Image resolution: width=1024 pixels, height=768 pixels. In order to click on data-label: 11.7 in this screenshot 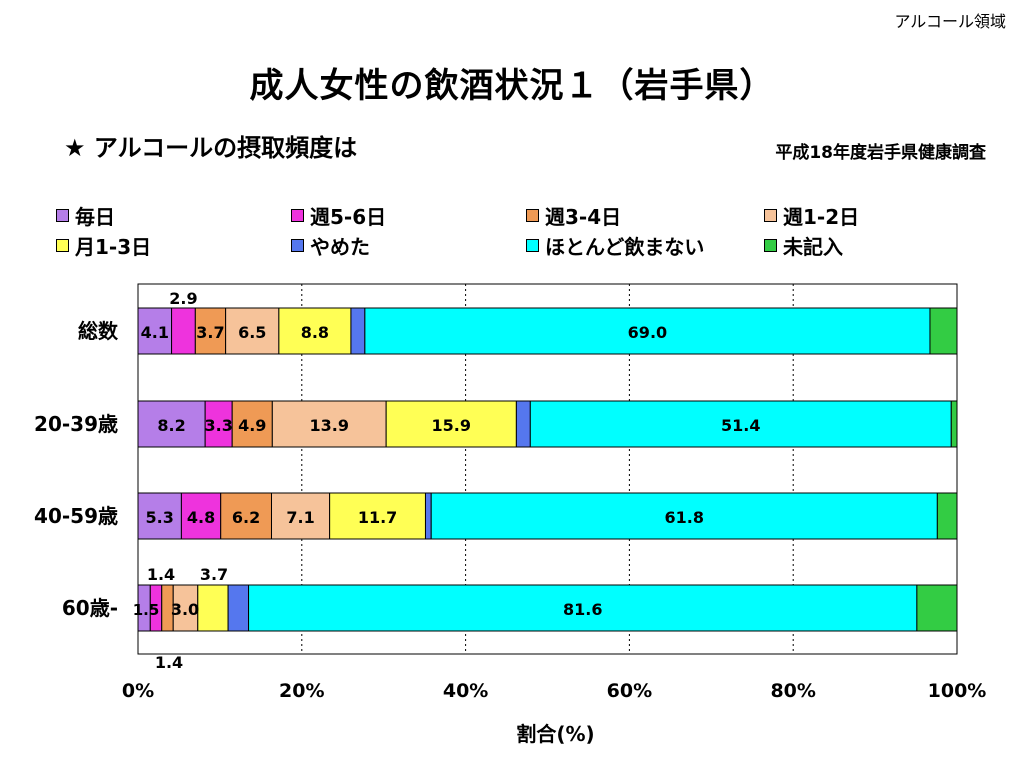, I will do `click(377, 517)`.